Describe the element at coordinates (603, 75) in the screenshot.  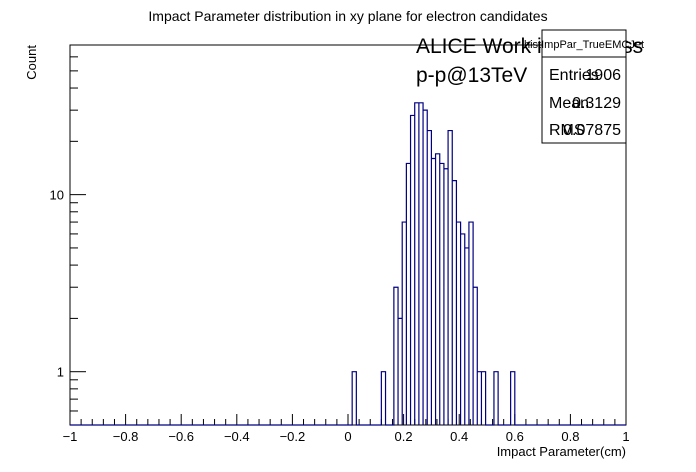
I see `stats-entries-value: 1906` at that location.